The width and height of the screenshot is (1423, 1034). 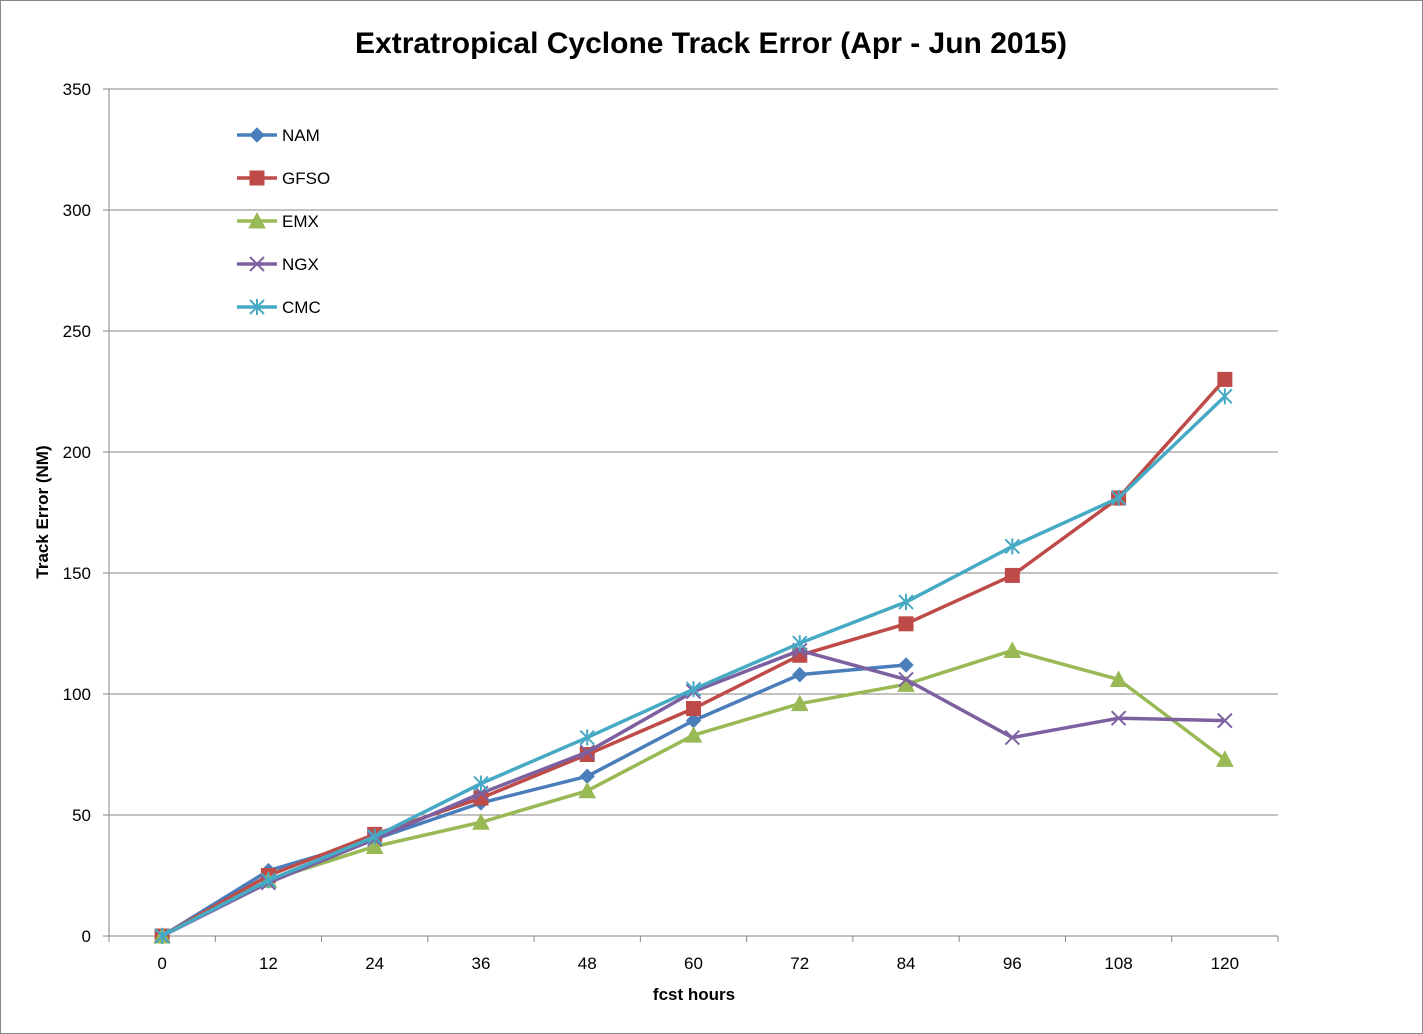 I want to click on y-tick-label: 0, so click(x=86, y=936).